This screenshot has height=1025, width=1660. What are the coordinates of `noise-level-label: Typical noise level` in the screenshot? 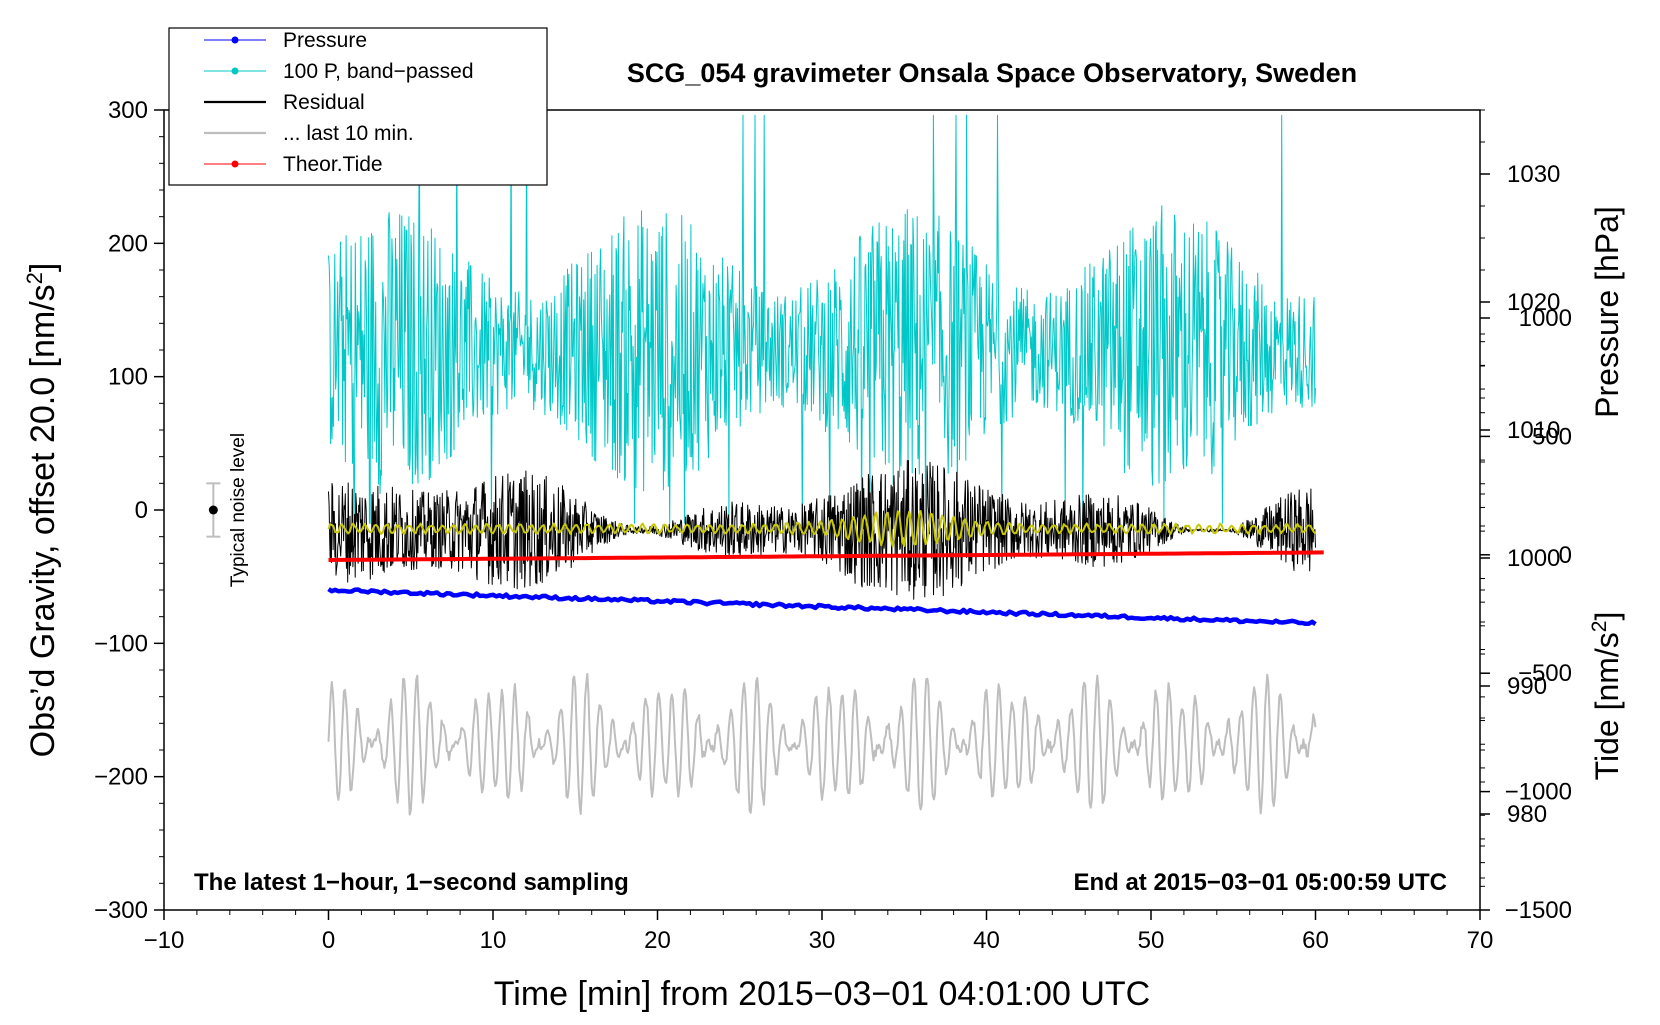 It's located at (238, 510).